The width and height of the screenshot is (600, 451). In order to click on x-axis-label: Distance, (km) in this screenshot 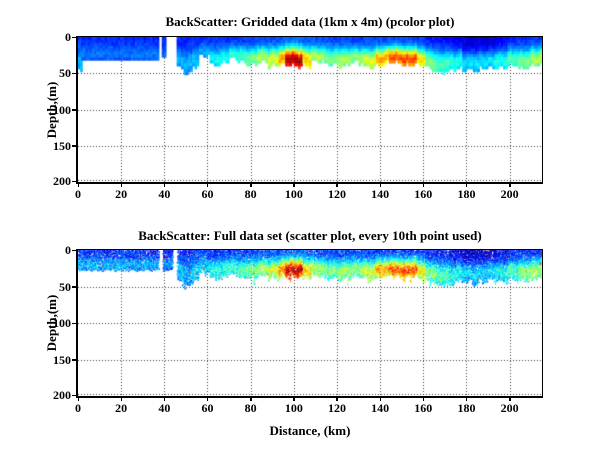, I will do `click(310, 430)`.